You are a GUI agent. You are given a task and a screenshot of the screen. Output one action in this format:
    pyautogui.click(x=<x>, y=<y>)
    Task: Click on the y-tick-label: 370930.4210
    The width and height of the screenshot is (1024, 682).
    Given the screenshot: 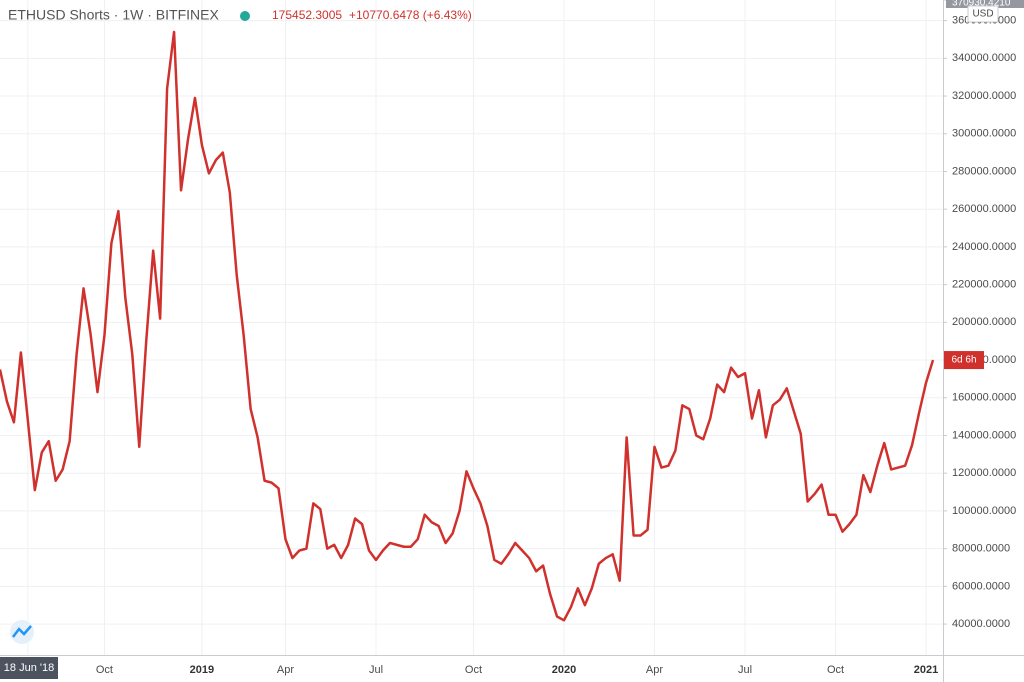 What is the action you would take?
    pyautogui.click(x=981, y=4)
    